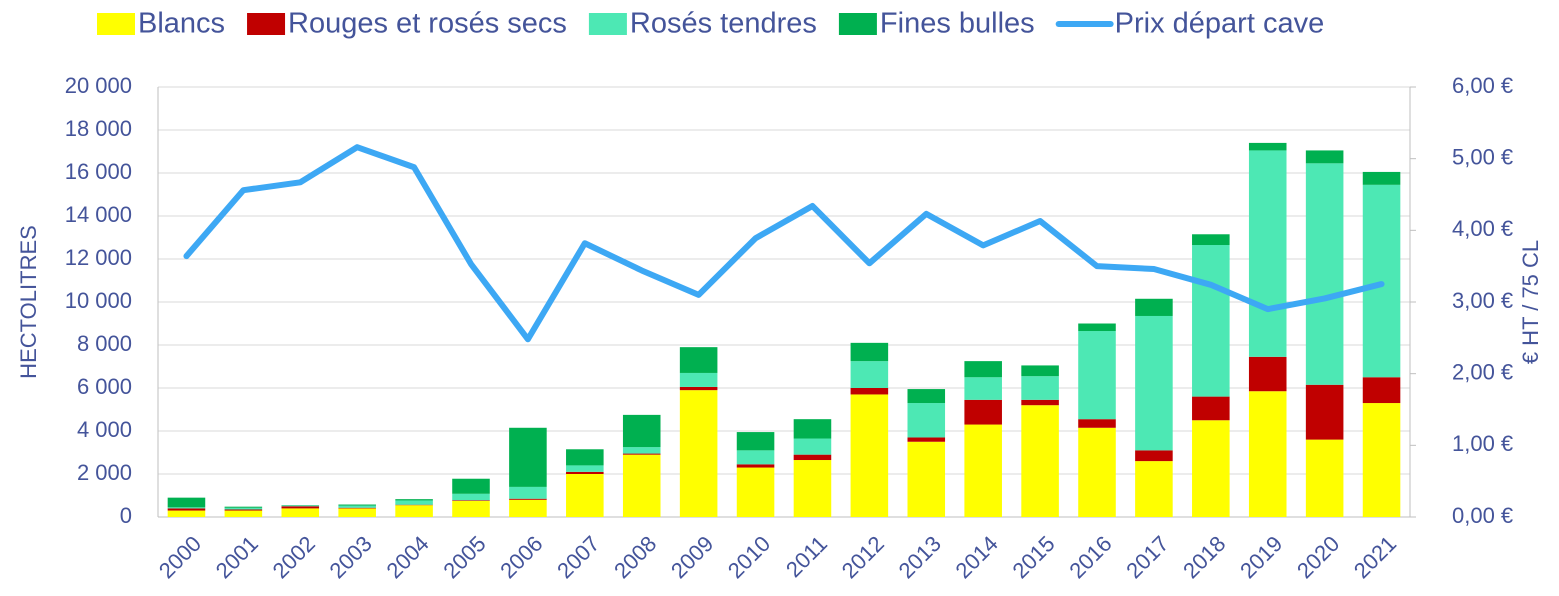 The height and width of the screenshot is (596, 1559). What do you see at coordinates (28, 302) in the screenshot?
I see `y-axis-label: HECTOLITRES` at bounding box center [28, 302].